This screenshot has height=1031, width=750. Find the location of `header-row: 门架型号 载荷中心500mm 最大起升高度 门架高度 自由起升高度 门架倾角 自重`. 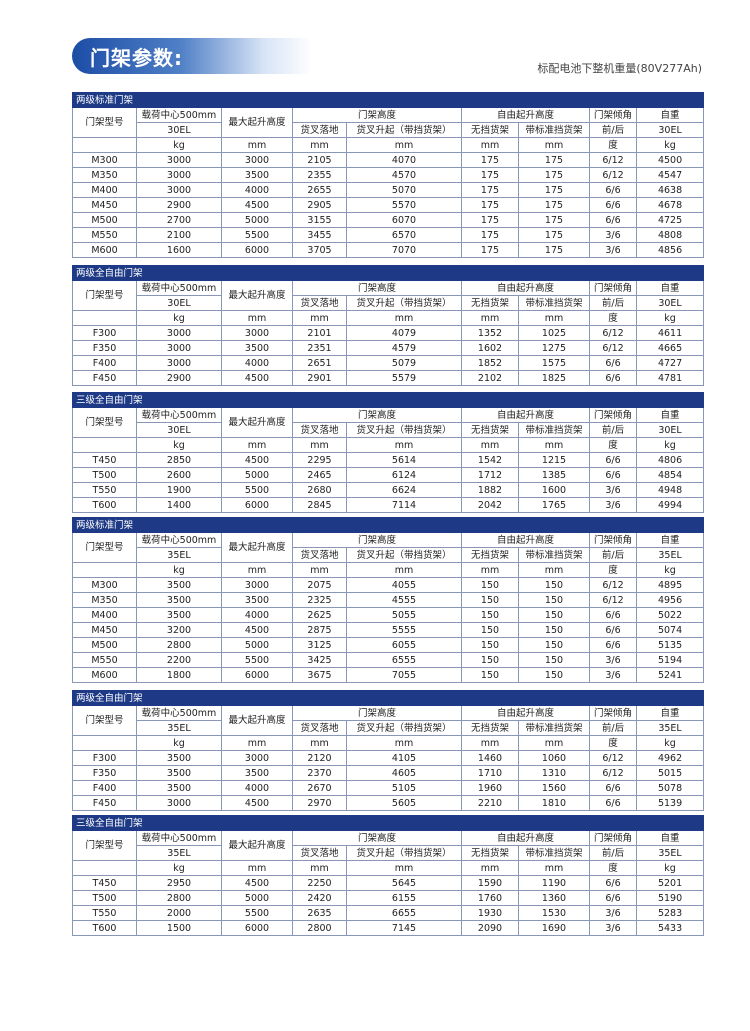

header-row: 门架型号 载荷中心500mm 最大起升高度 门架高度 自由起升高度 门架倾角 自重 is located at coordinates (388, 547).